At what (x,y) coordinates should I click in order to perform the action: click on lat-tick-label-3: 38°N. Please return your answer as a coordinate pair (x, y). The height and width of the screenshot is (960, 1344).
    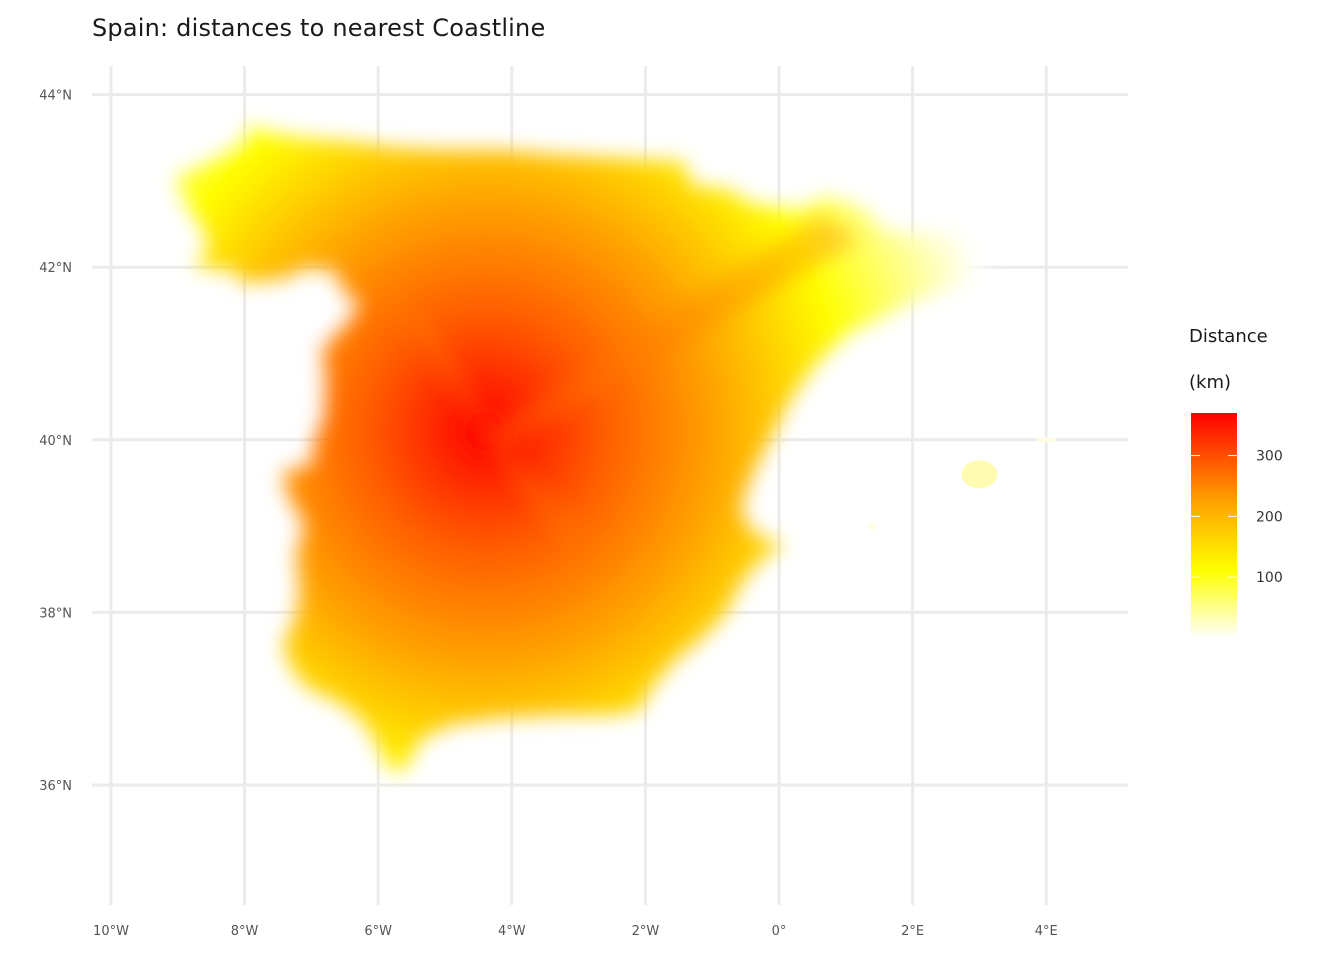
    Looking at the image, I should click on (55, 613).